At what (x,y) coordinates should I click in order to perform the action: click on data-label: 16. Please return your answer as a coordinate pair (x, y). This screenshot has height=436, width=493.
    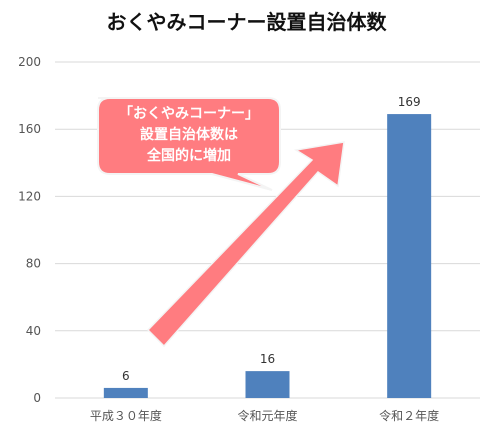
    Looking at the image, I should click on (267, 359).